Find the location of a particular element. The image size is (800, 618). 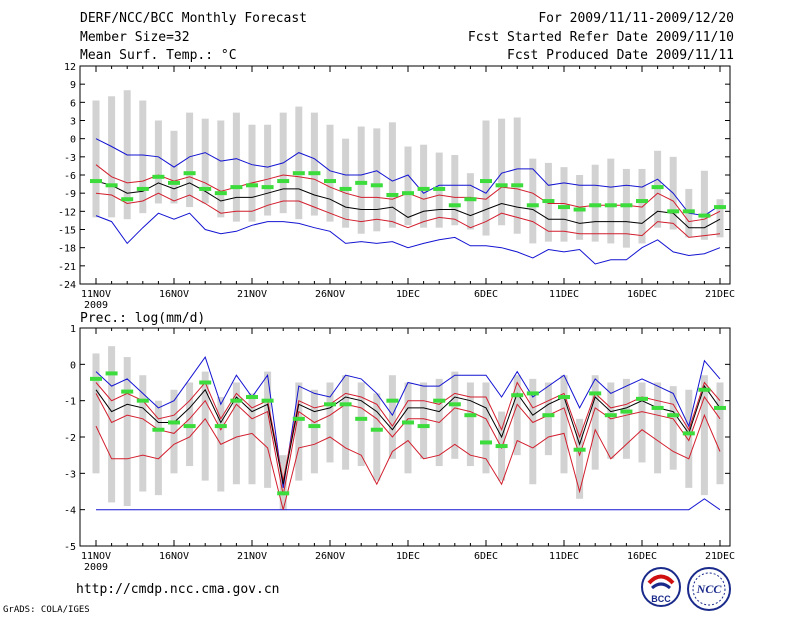

upper-bound-line is located at coordinates (408, 177).